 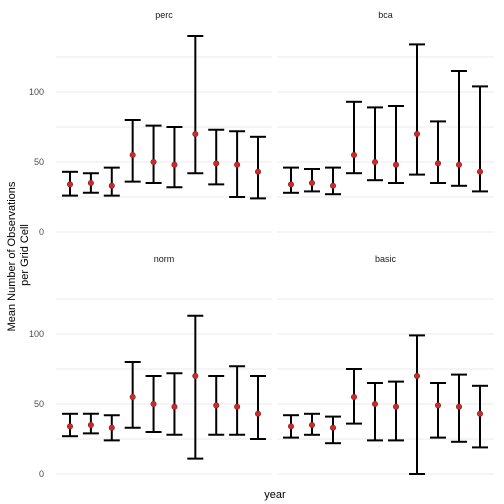 I want to click on panel-strip-label: norm, so click(x=164, y=259).